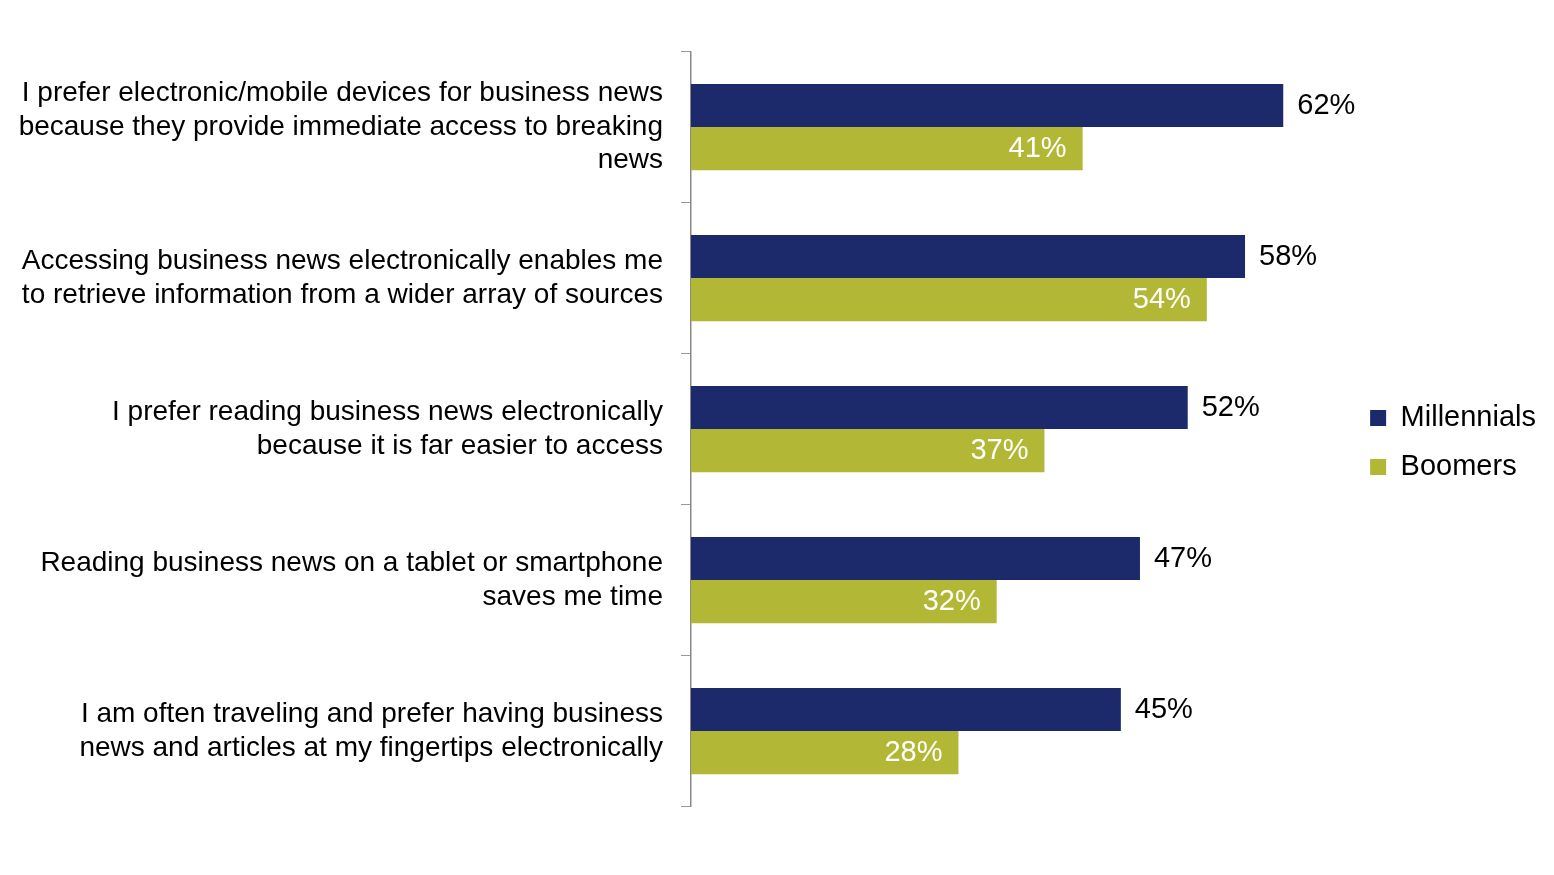  What do you see at coordinates (1161, 297) in the screenshot?
I see `data-label: 54%` at bounding box center [1161, 297].